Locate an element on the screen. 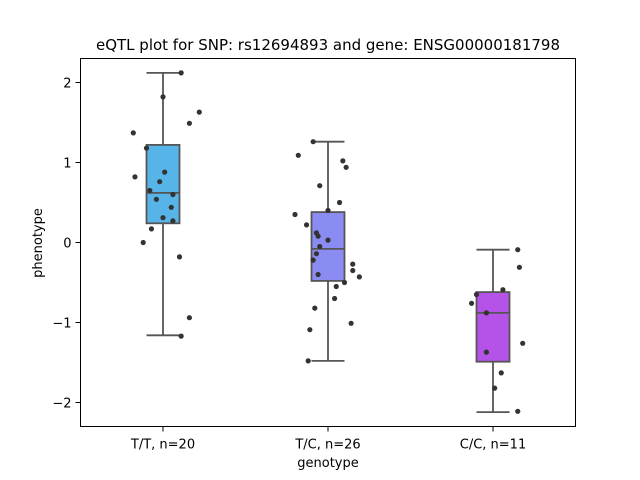  x-axis: T/T, n=20 T/C, n=26 C/C, n=11 is located at coordinates (328, 439).